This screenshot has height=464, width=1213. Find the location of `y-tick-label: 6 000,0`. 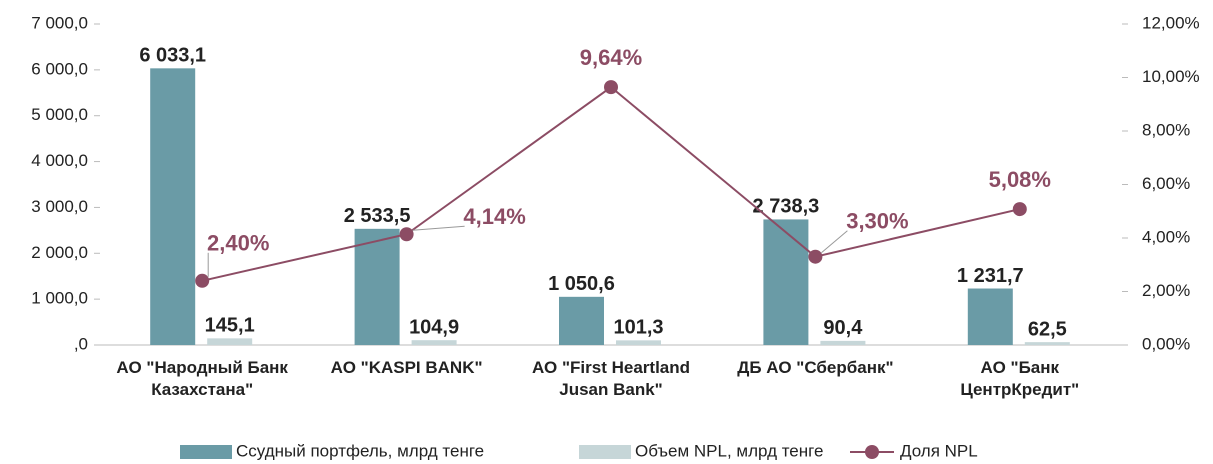

y-tick-label: 6 000,0 is located at coordinates (59, 68).